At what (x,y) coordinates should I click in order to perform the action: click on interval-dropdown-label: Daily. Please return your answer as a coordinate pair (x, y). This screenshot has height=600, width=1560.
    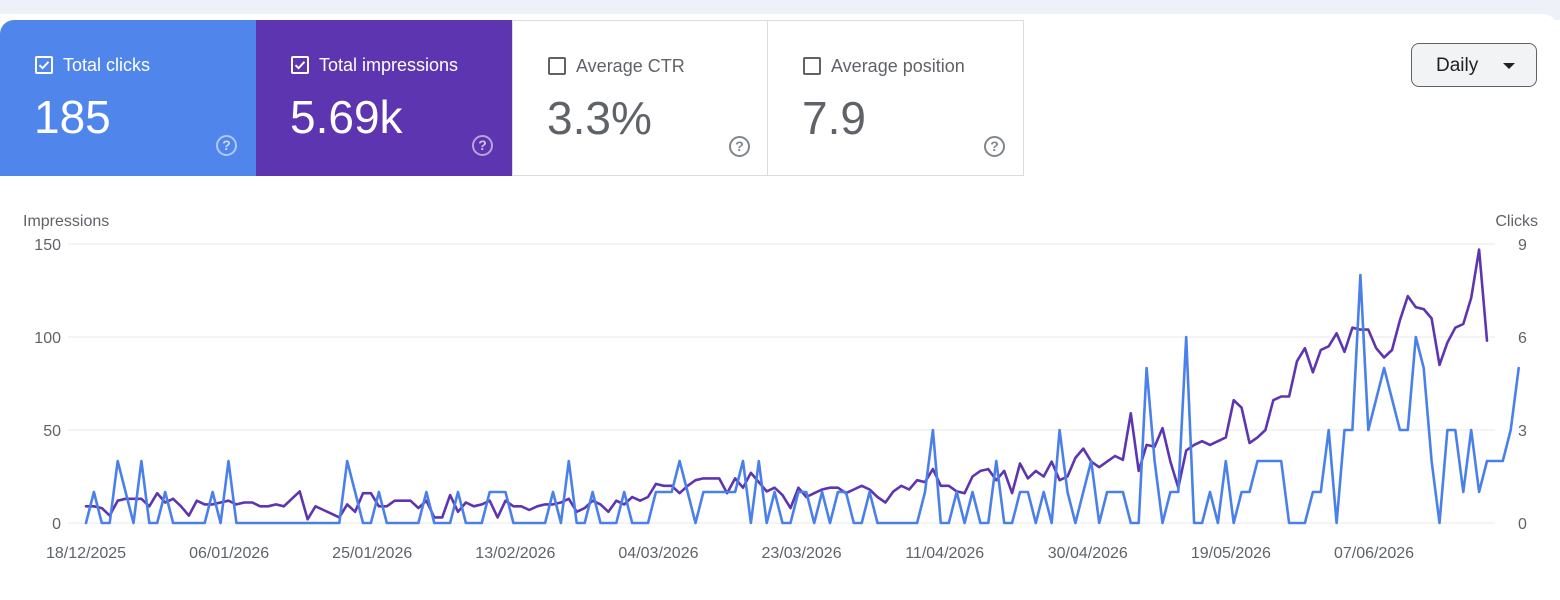
    Looking at the image, I should click on (1457, 65).